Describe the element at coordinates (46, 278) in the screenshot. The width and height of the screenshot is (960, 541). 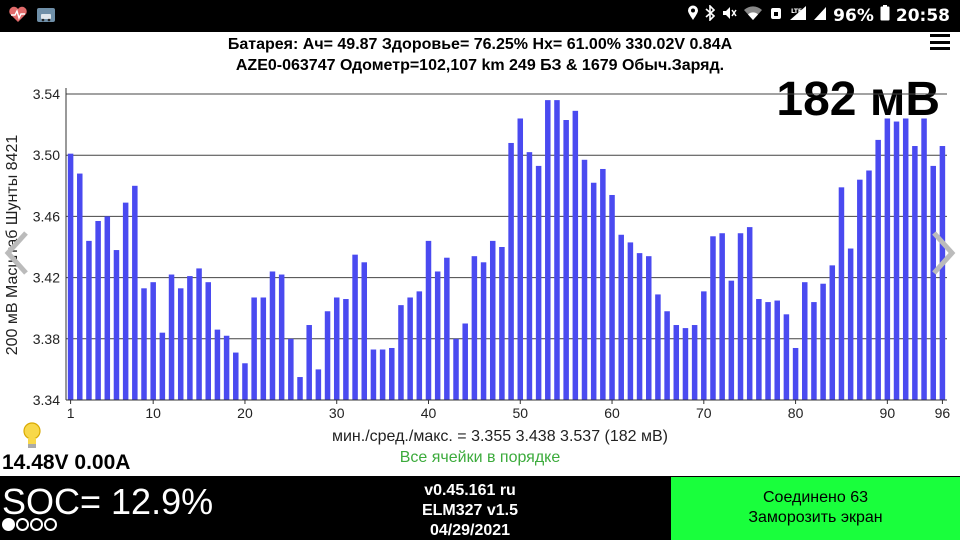
I see `y-tick-label: 3.42` at that location.